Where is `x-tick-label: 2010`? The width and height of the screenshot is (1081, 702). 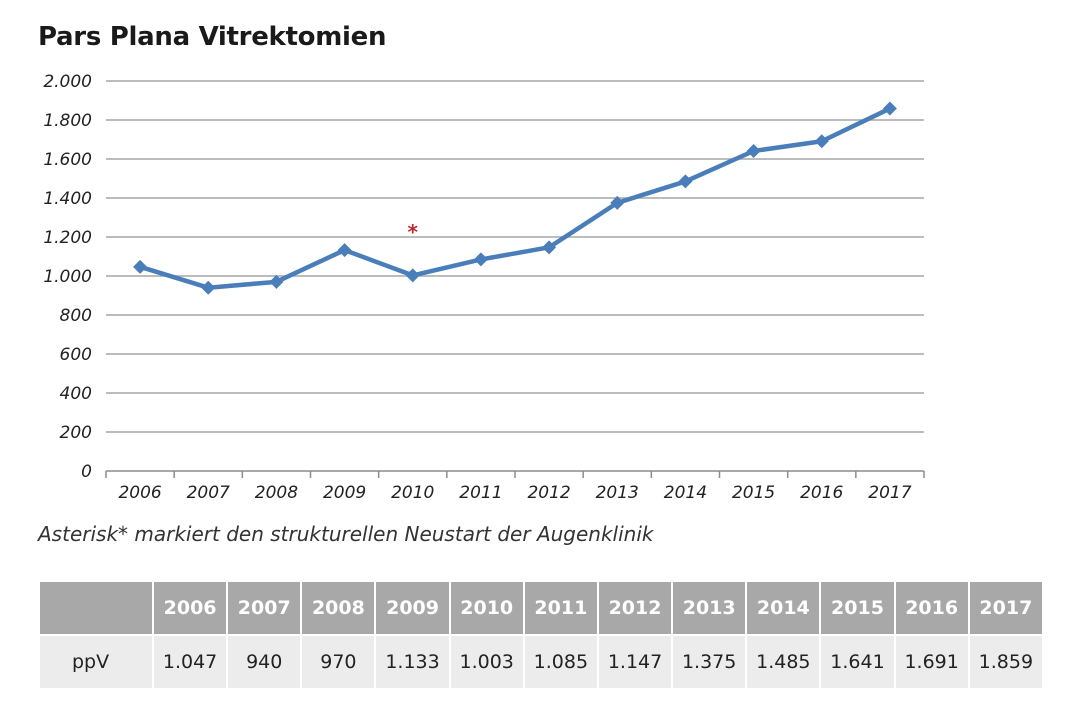 x-tick-label: 2010 is located at coordinates (412, 493).